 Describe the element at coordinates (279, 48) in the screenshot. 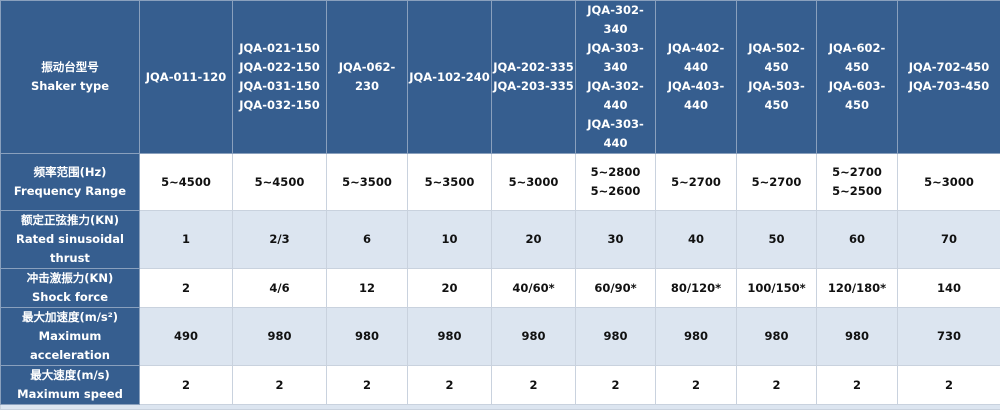

I see `model-name: JQA-021-150` at that location.